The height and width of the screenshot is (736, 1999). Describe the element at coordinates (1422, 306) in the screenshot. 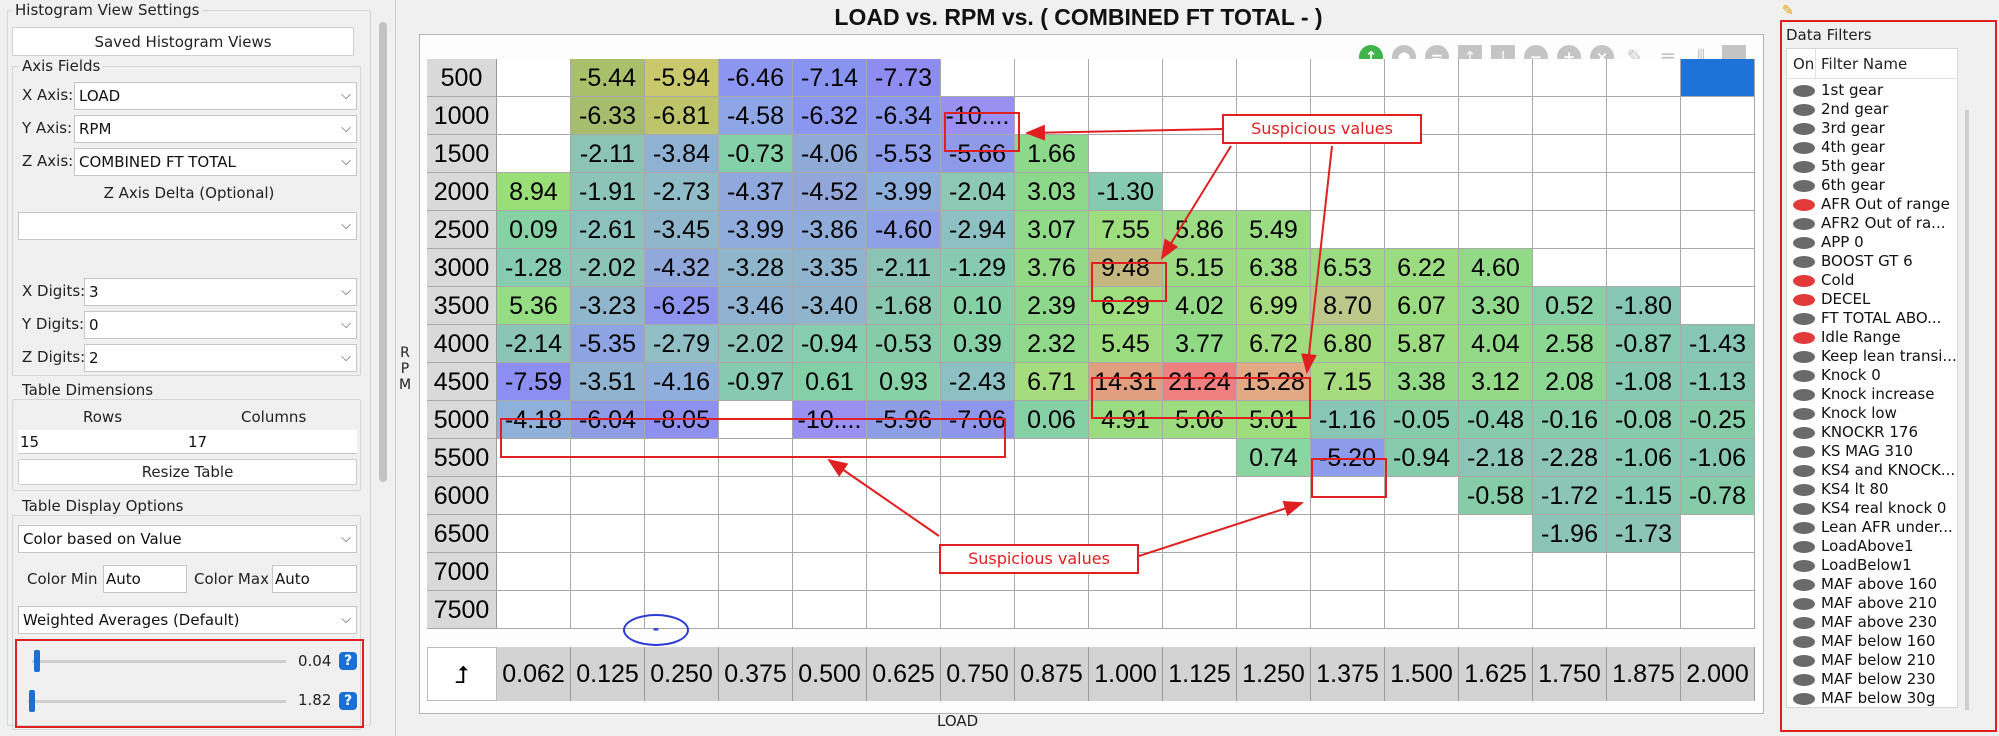

I see `table-cell: 6.07` at that location.